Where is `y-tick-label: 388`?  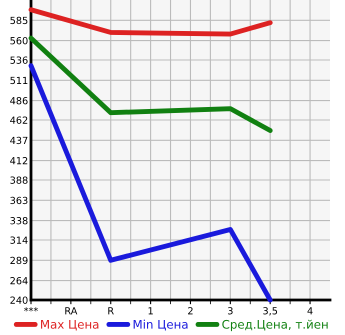
y-tick-label: 388 is located at coordinates (19, 180).